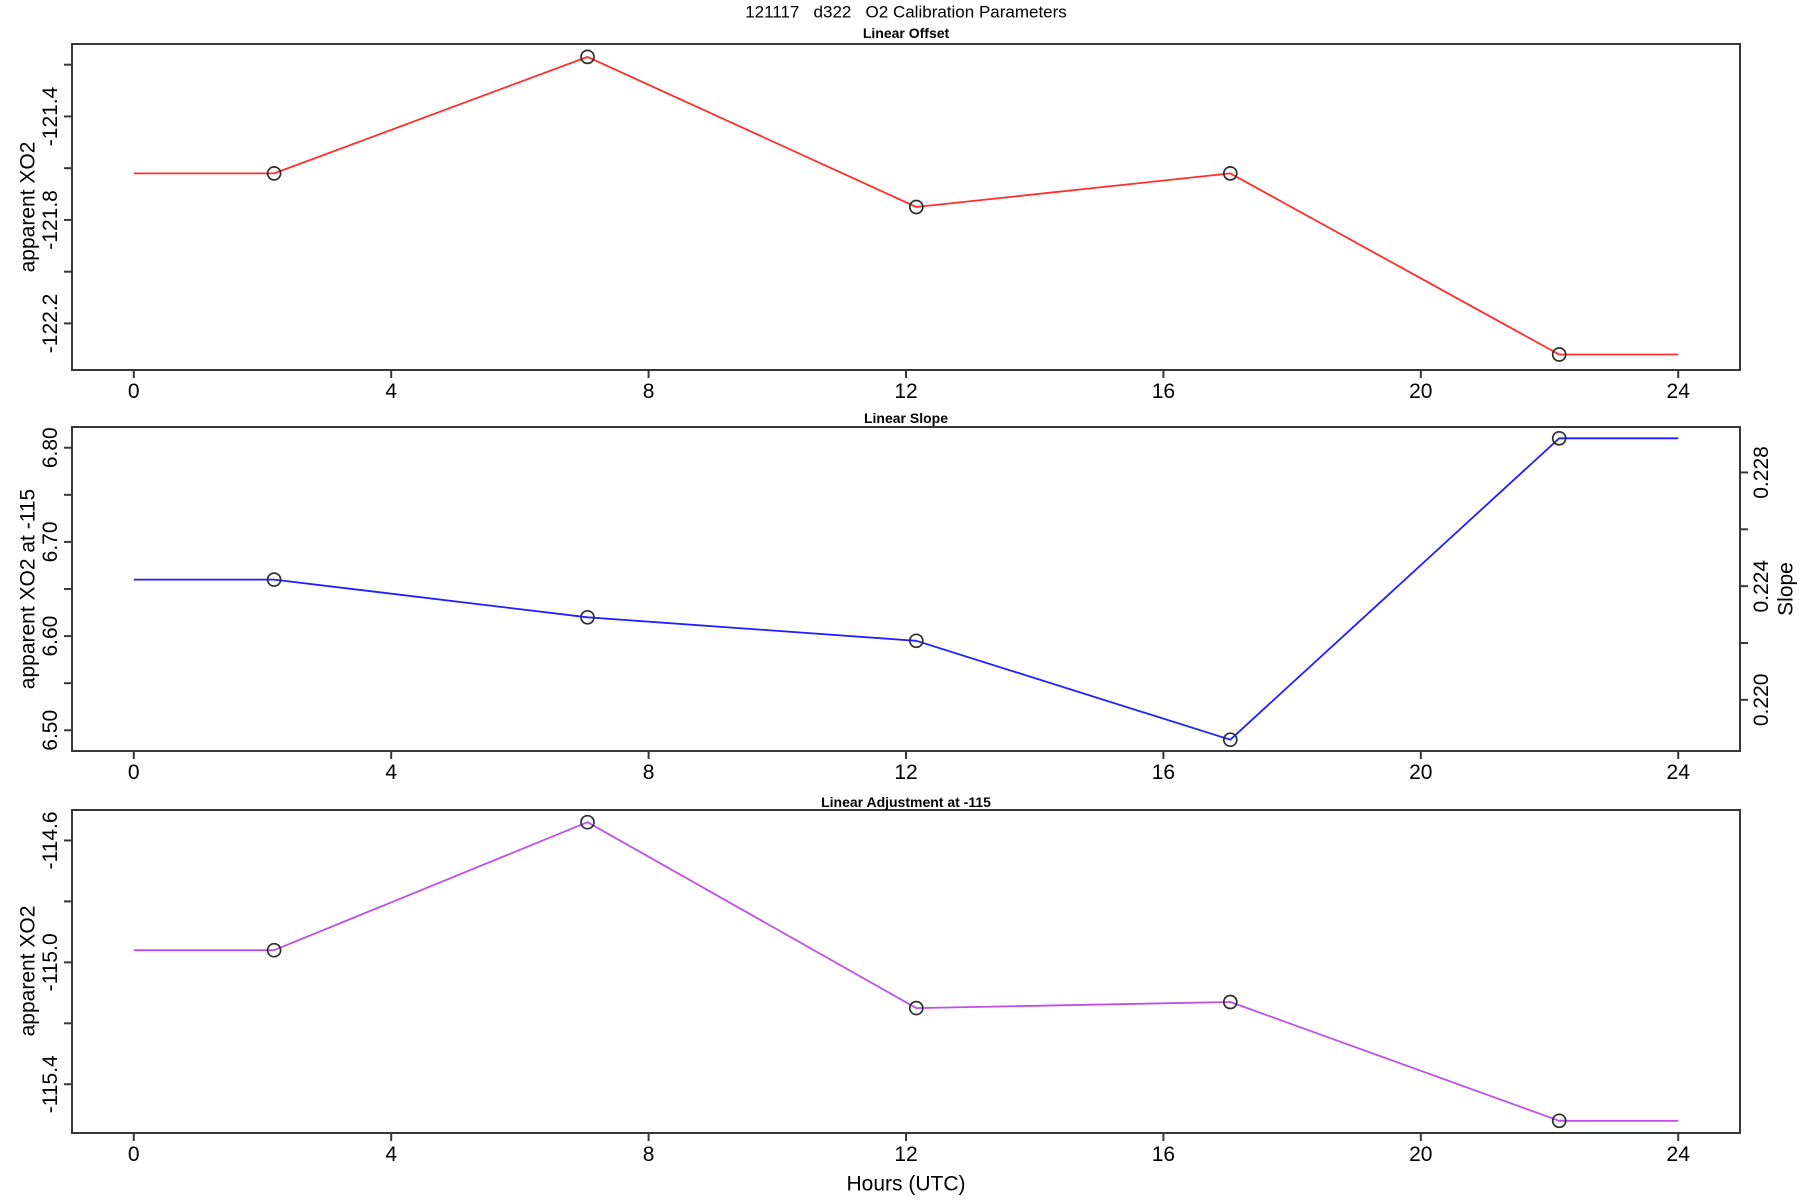 This screenshot has height=1200, width=1800. Describe the element at coordinates (906, 12) in the screenshot. I see `figure-main-title: 121117 d322 O2 Calibration Parameters` at that location.